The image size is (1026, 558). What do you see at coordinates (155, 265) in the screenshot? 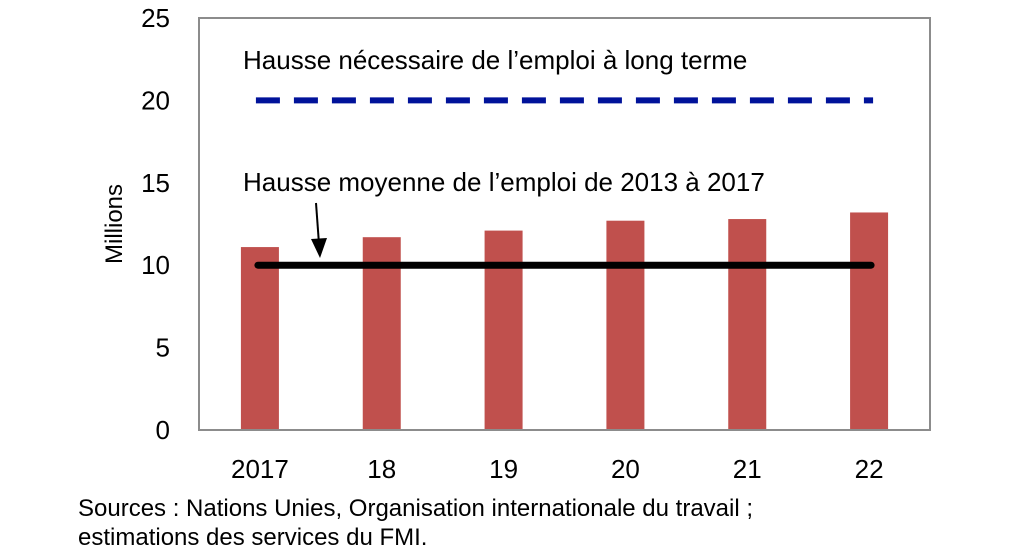
I see `y-tick-label: 10` at bounding box center [155, 265].